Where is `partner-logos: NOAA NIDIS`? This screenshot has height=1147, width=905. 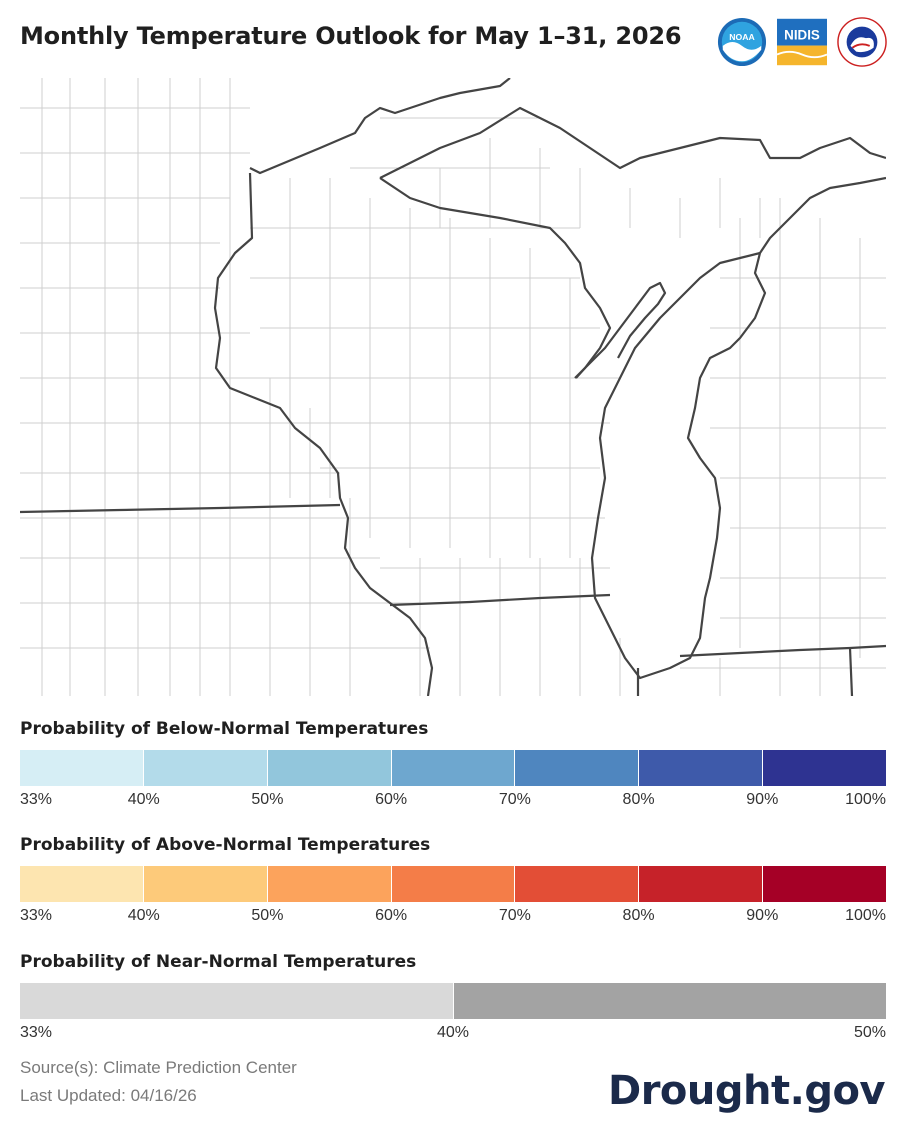
partner-logos: NOAA NIDIS is located at coordinates (802, 42).